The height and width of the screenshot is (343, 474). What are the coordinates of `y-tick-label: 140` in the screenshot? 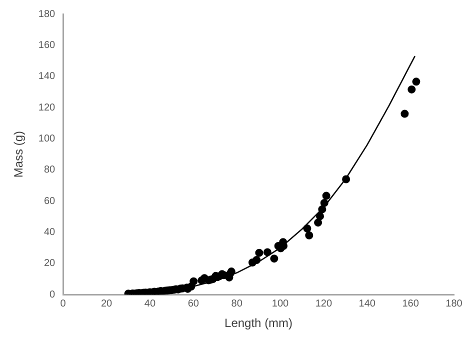 It's located at (47, 76).